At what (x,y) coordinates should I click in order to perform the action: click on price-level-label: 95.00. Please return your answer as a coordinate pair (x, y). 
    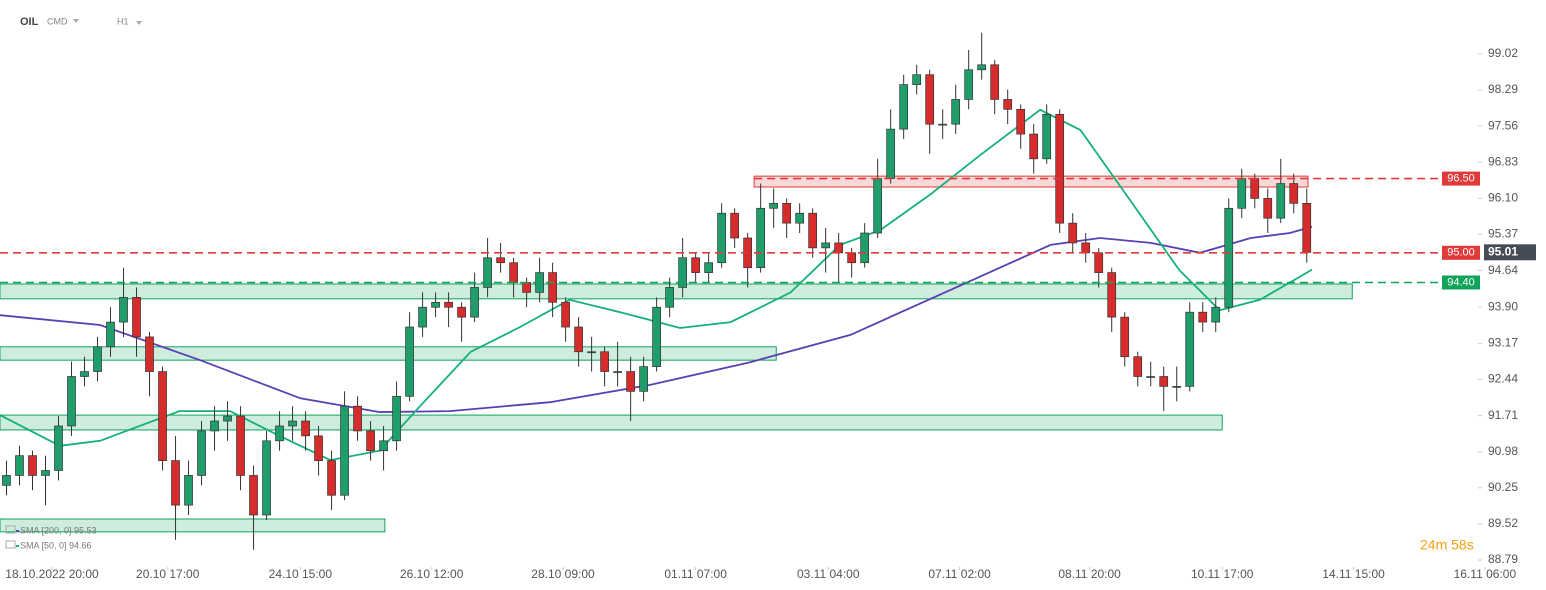
    Looking at the image, I should click on (1461, 253).